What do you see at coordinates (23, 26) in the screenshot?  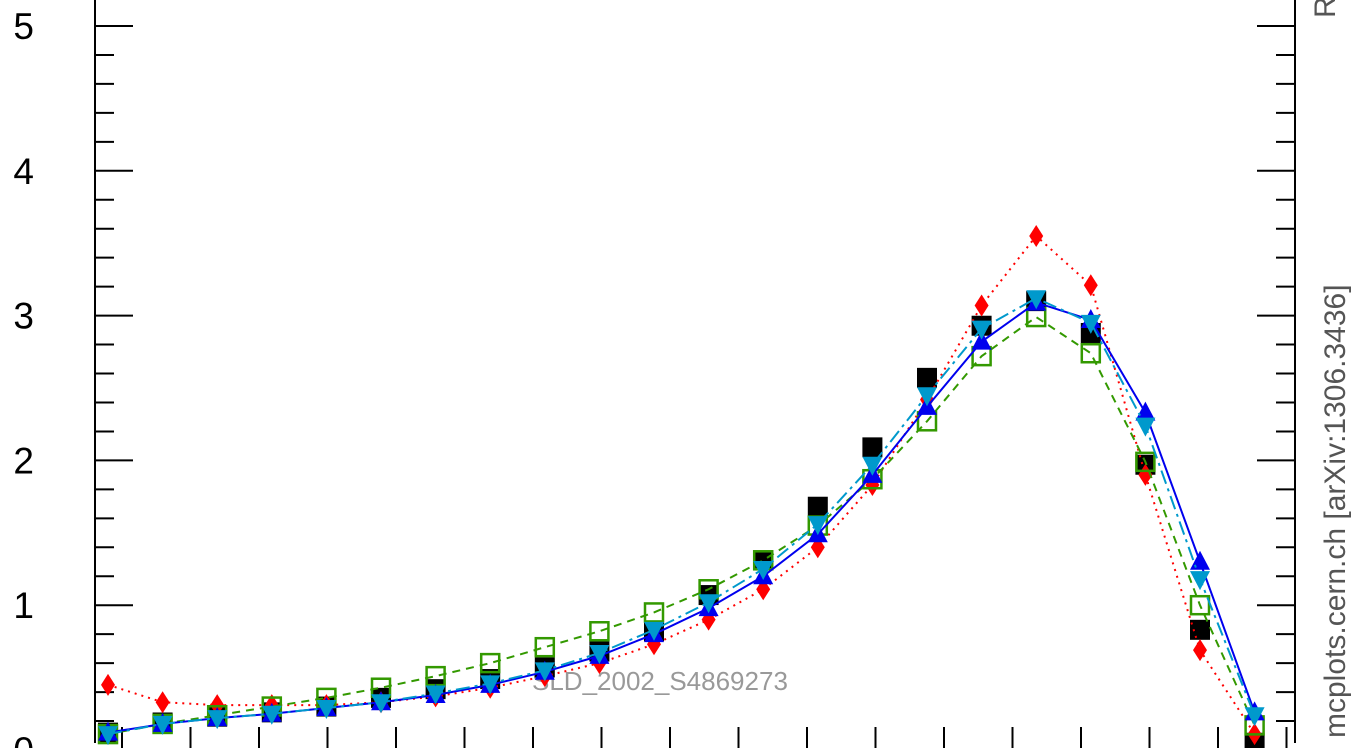 I see `y-tick-label: 5` at bounding box center [23, 26].